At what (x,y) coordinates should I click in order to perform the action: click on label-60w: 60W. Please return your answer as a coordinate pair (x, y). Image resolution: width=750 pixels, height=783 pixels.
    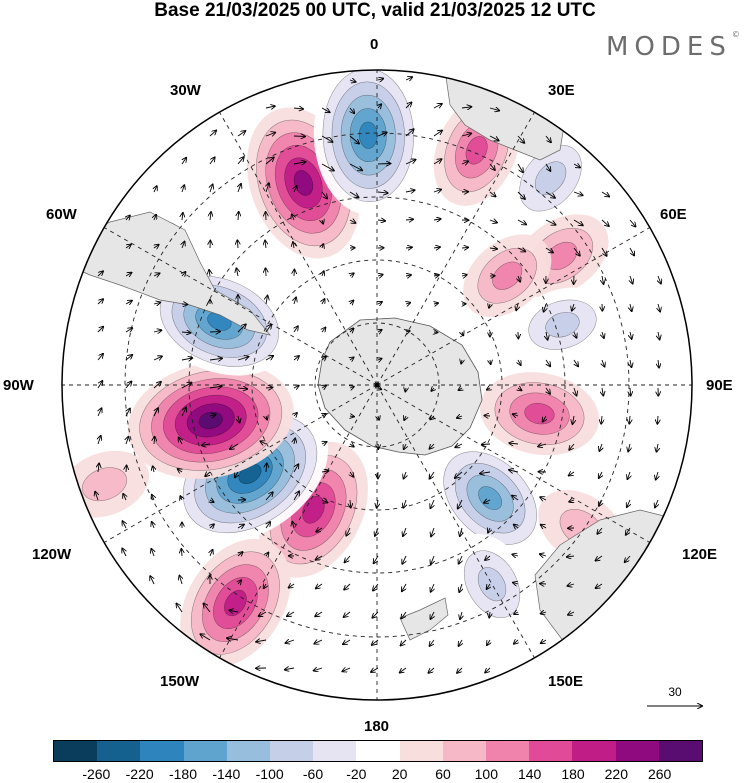
    Looking at the image, I should click on (61, 214).